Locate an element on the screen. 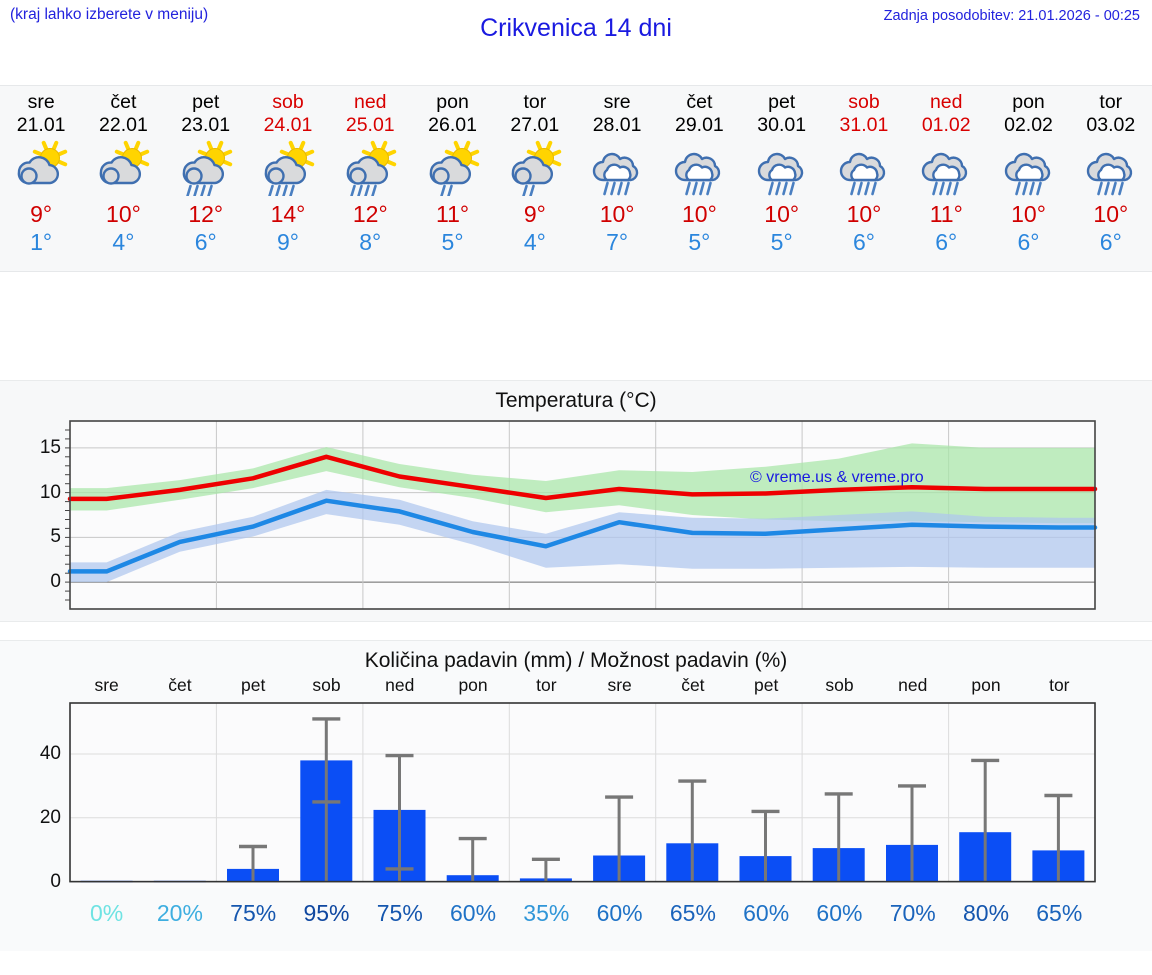 The image size is (1152, 975). day-column: sre 21.01 9° 1° is located at coordinates (41, 178).